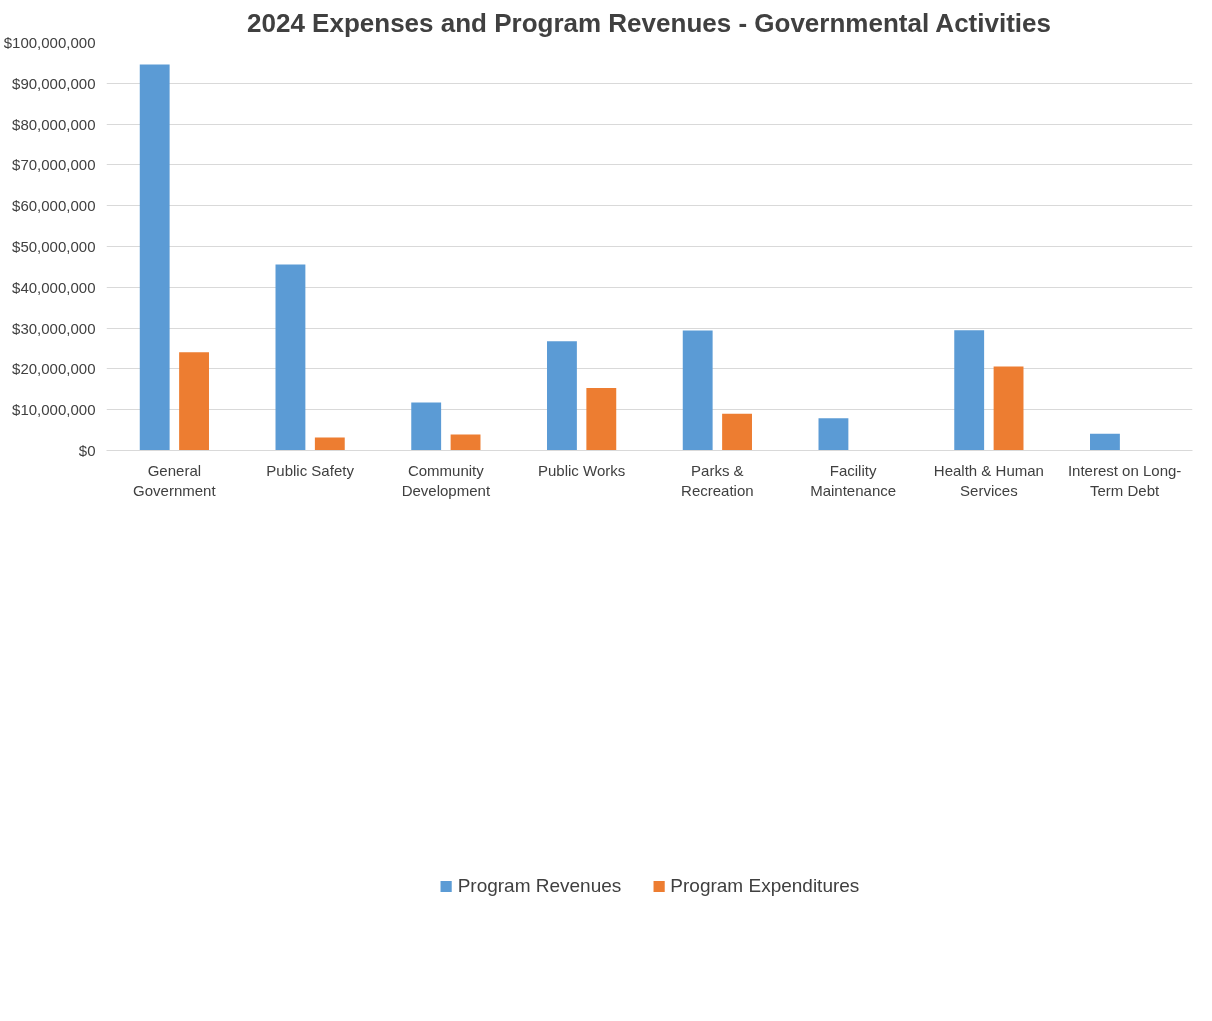 This screenshot has height=1021, width=1212. I want to click on chart-title: 2024 Expenses and Program Revenues - Governmental Activities, so click(649, 22).